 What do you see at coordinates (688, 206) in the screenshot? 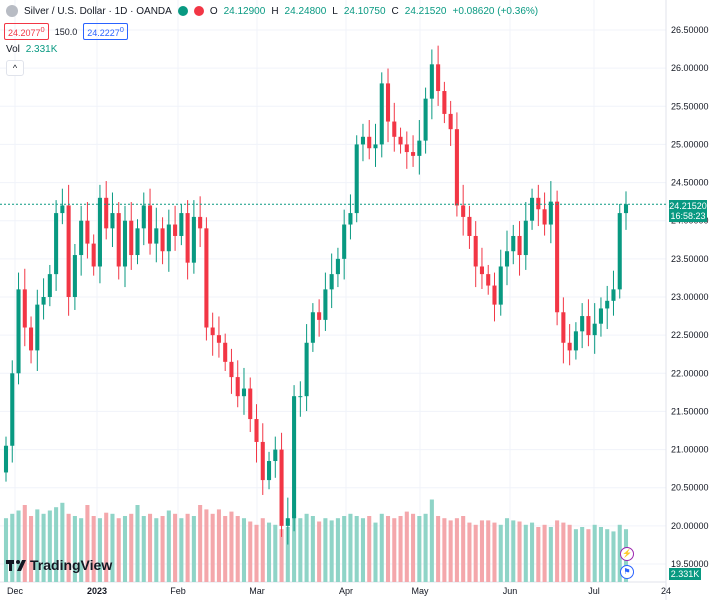
I see `last-price-value: 24.21520` at bounding box center [688, 206].